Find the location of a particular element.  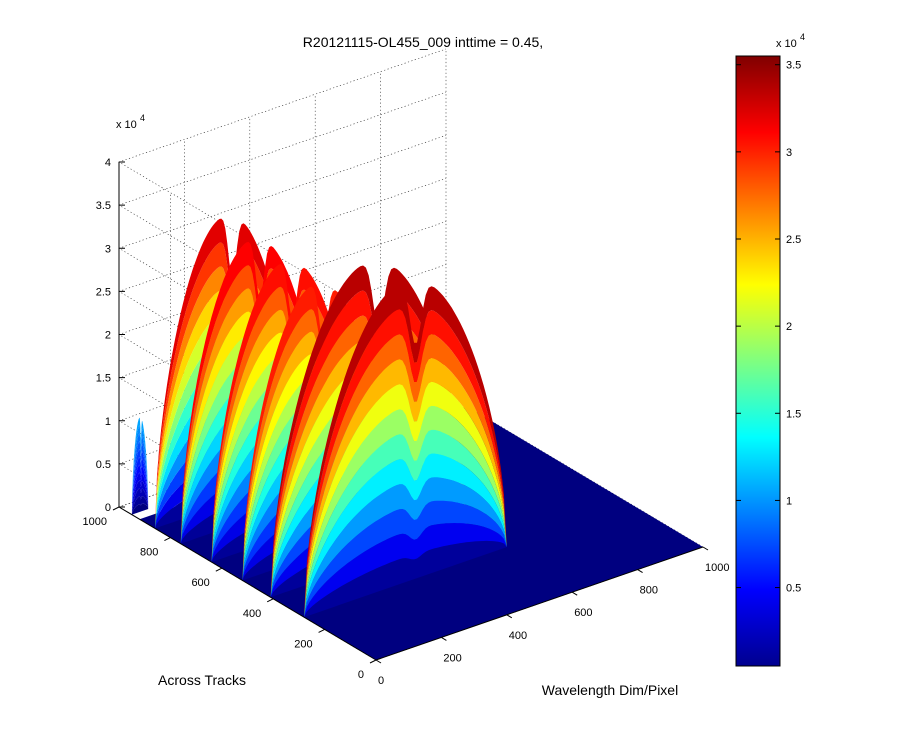

x-tick-label: 400 is located at coordinates (518, 636).